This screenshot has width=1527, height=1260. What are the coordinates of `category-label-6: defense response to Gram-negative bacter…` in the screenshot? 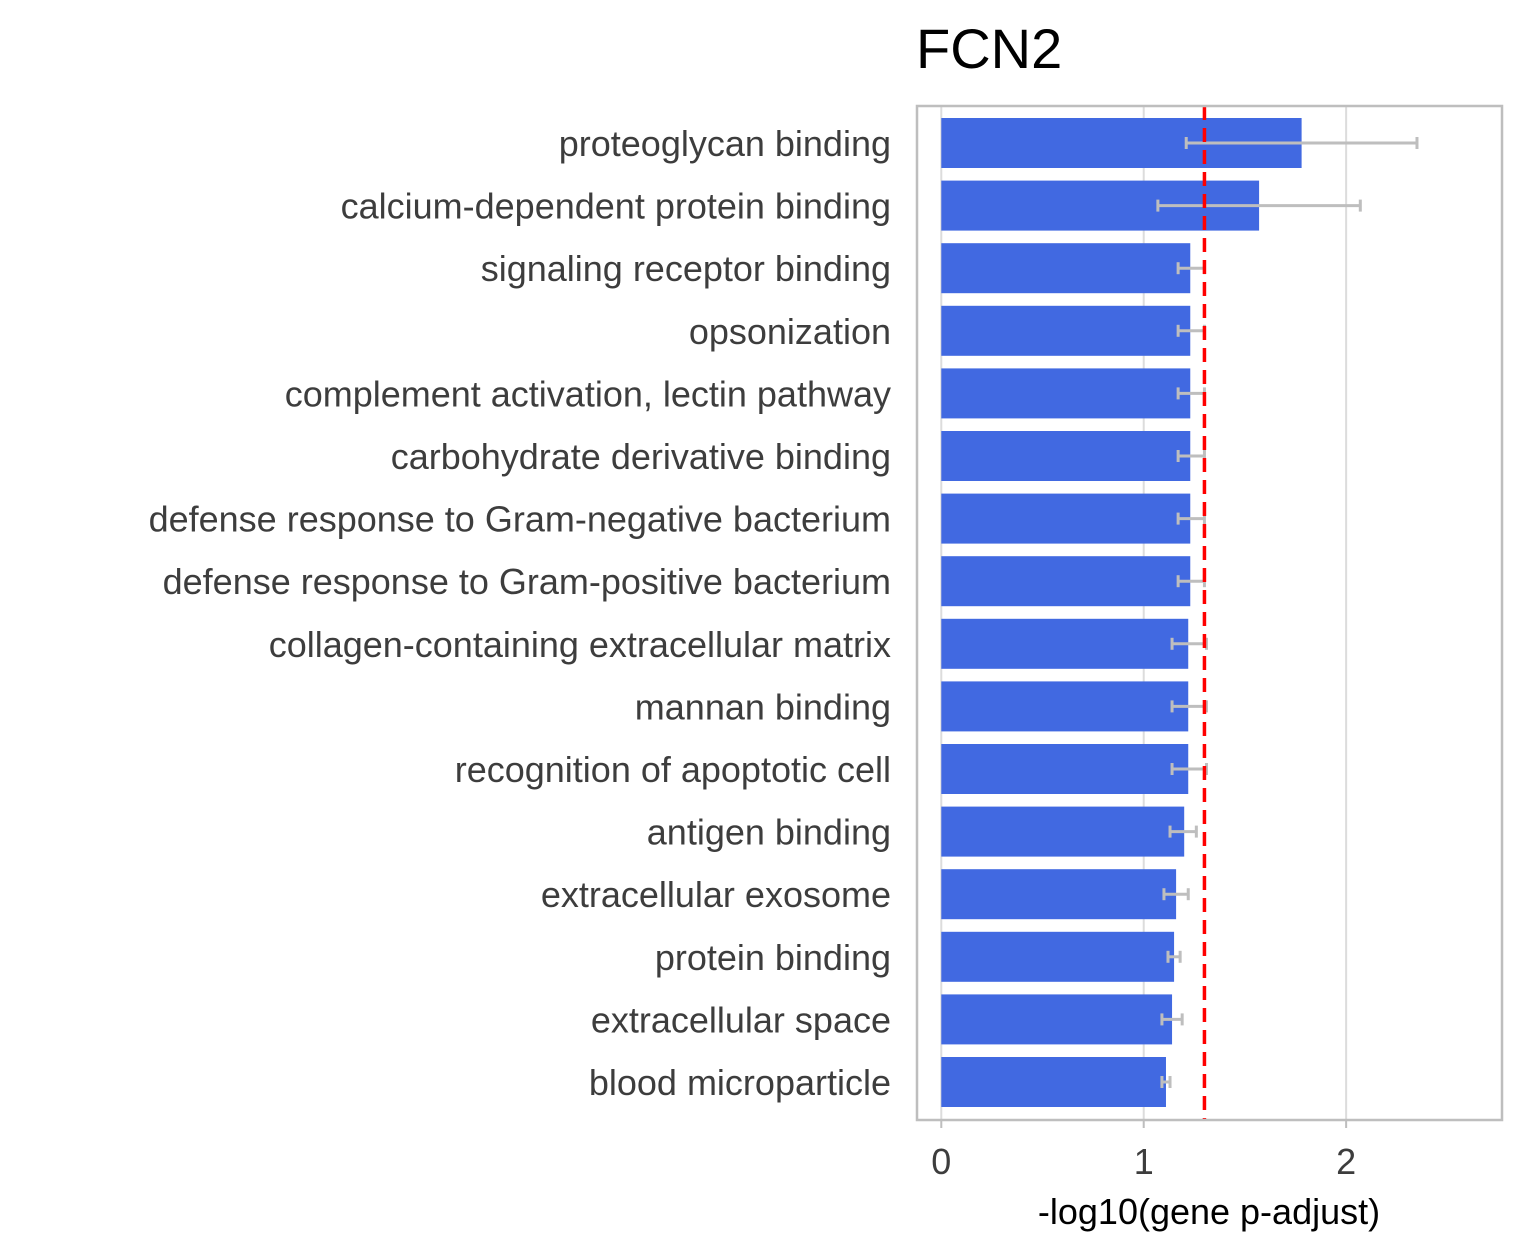 It's located at (520, 519).